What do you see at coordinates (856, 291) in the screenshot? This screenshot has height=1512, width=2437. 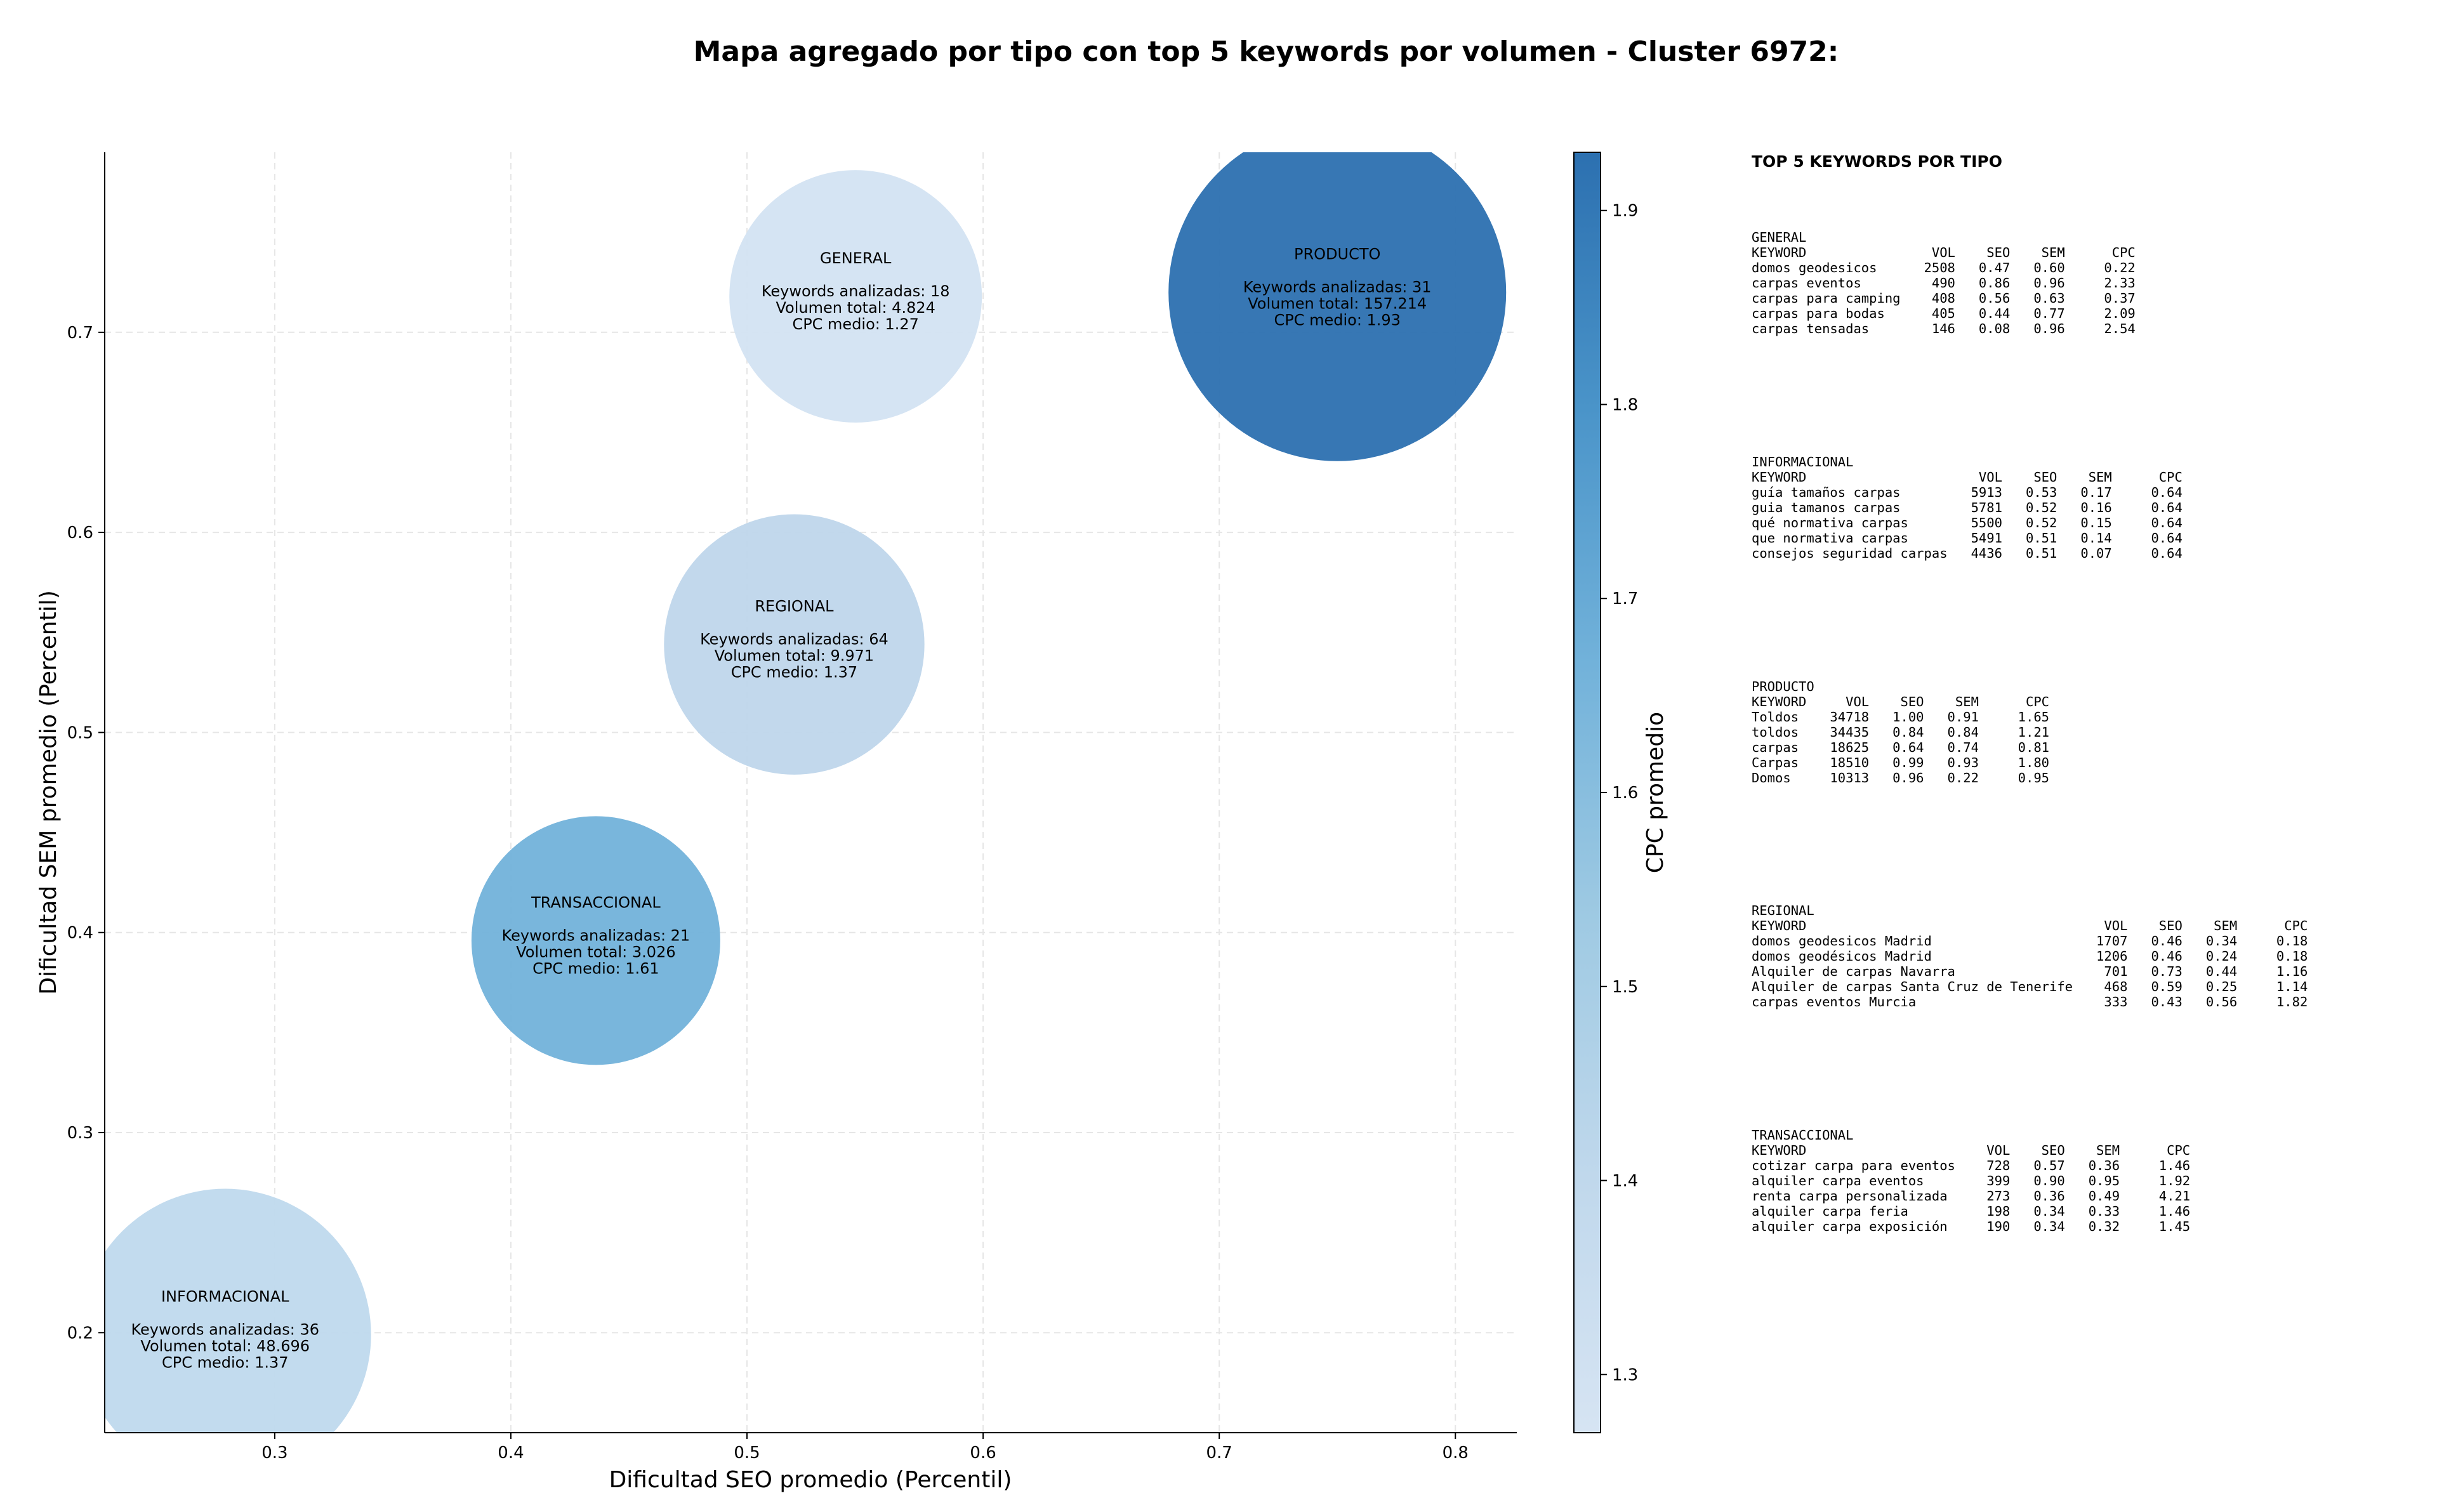 I see `bubble-label: Keywords analizadas: 18` at bounding box center [856, 291].